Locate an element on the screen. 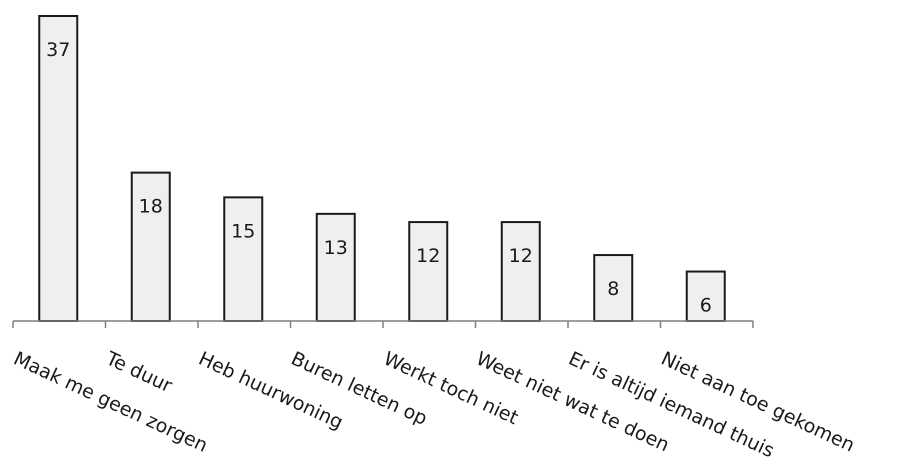 This screenshot has height=464, width=905. value-label-5: 12 is located at coordinates (428, 256).